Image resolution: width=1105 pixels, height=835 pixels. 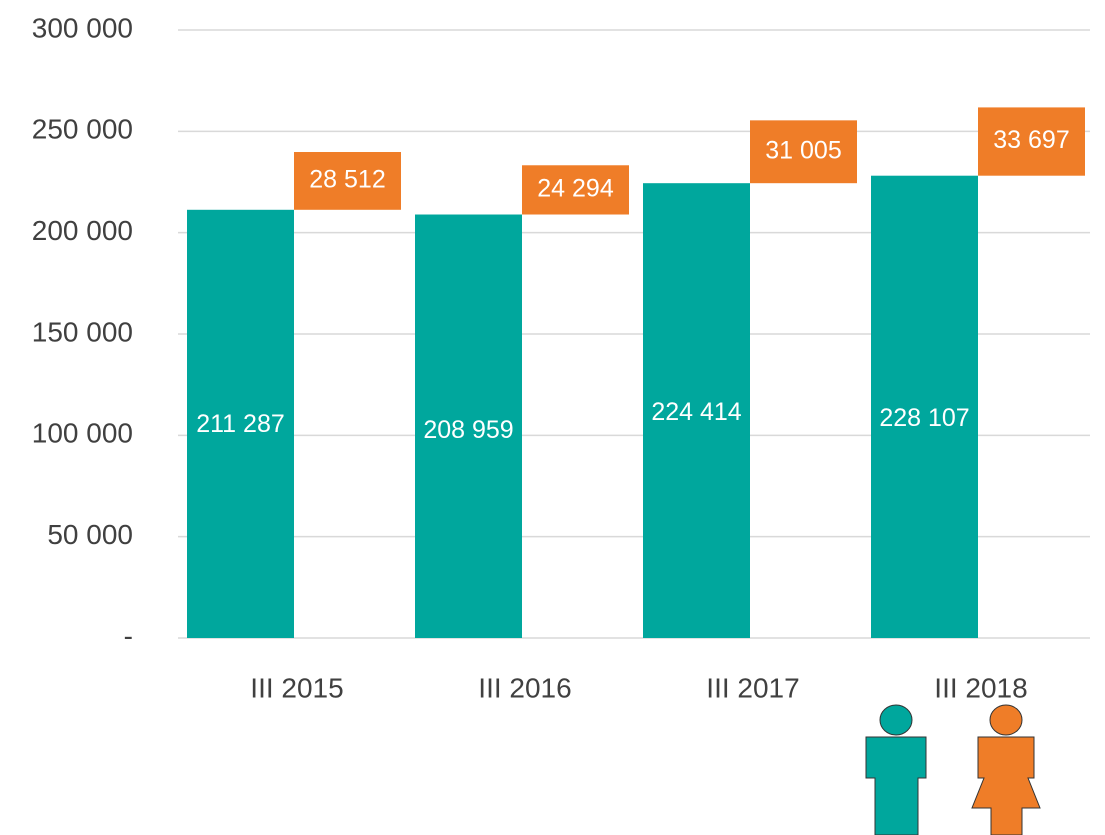 I want to click on value-label: 211 287, so click(x=240, y=424).